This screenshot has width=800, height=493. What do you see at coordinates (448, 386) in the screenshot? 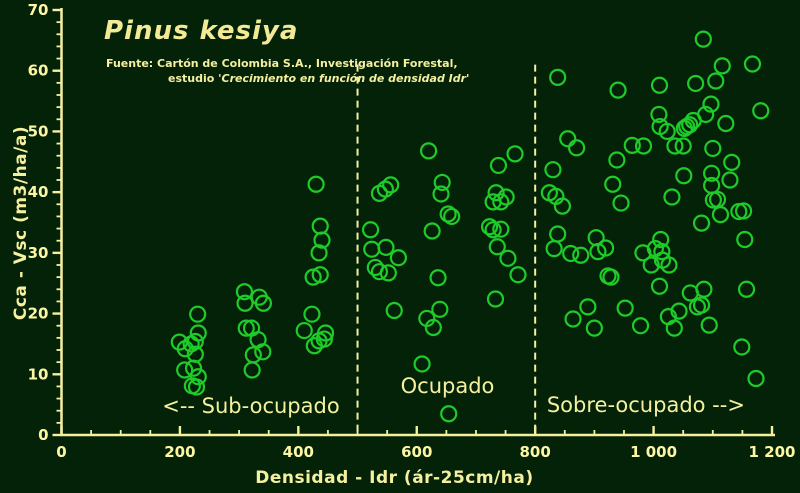
I see `zone-label: Ocupado` at bounding box center [448, 386].